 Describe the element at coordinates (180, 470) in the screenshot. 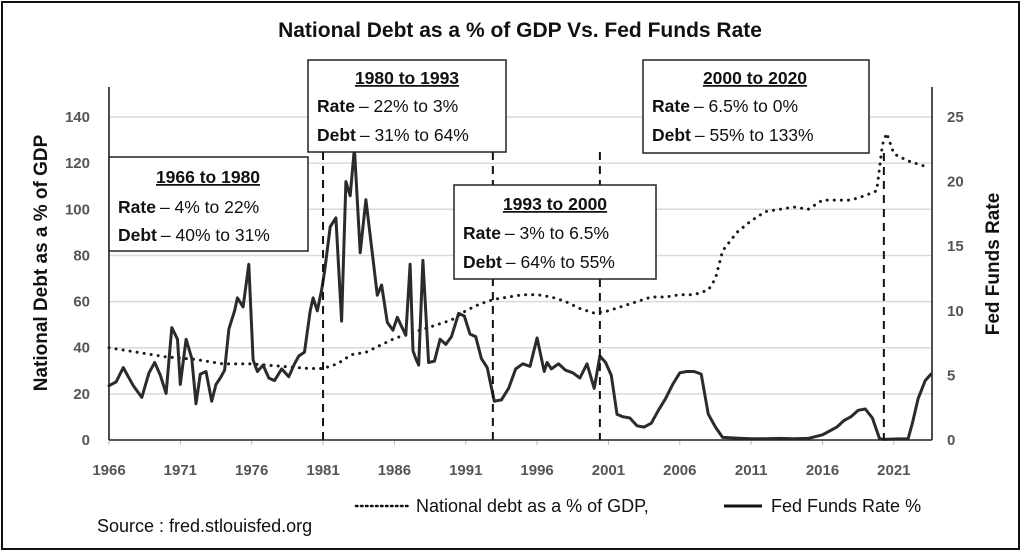

I see `x-tick-label: 1971` at that location.